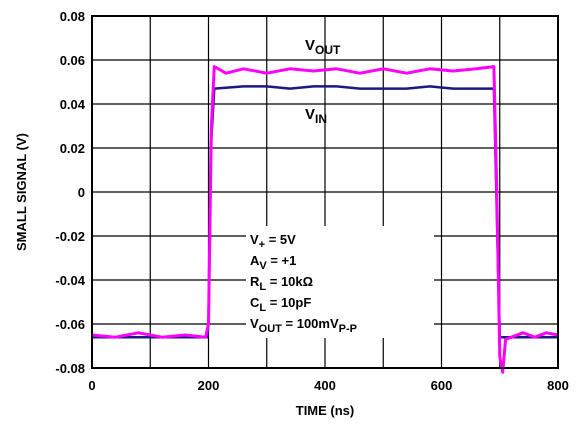 This screenshot has height=426, width=584. Describe the element at coordinates (281, 283) in the screenshot. I see `condition-load-resistance: RL = 10kΩ` at that location.